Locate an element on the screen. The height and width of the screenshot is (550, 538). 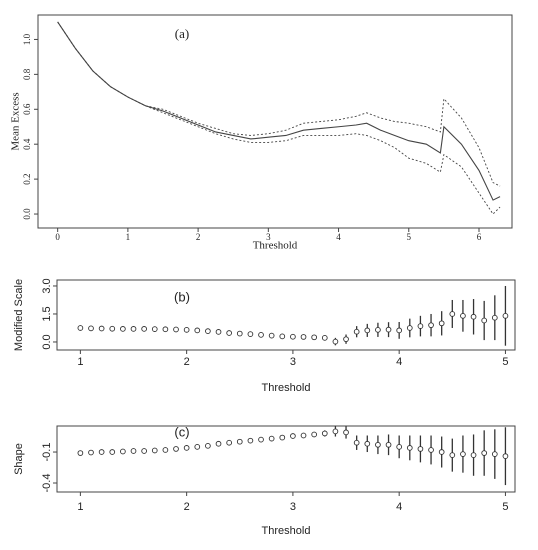
y-tick-label: -0.4 is located at coordinates (47, 483).